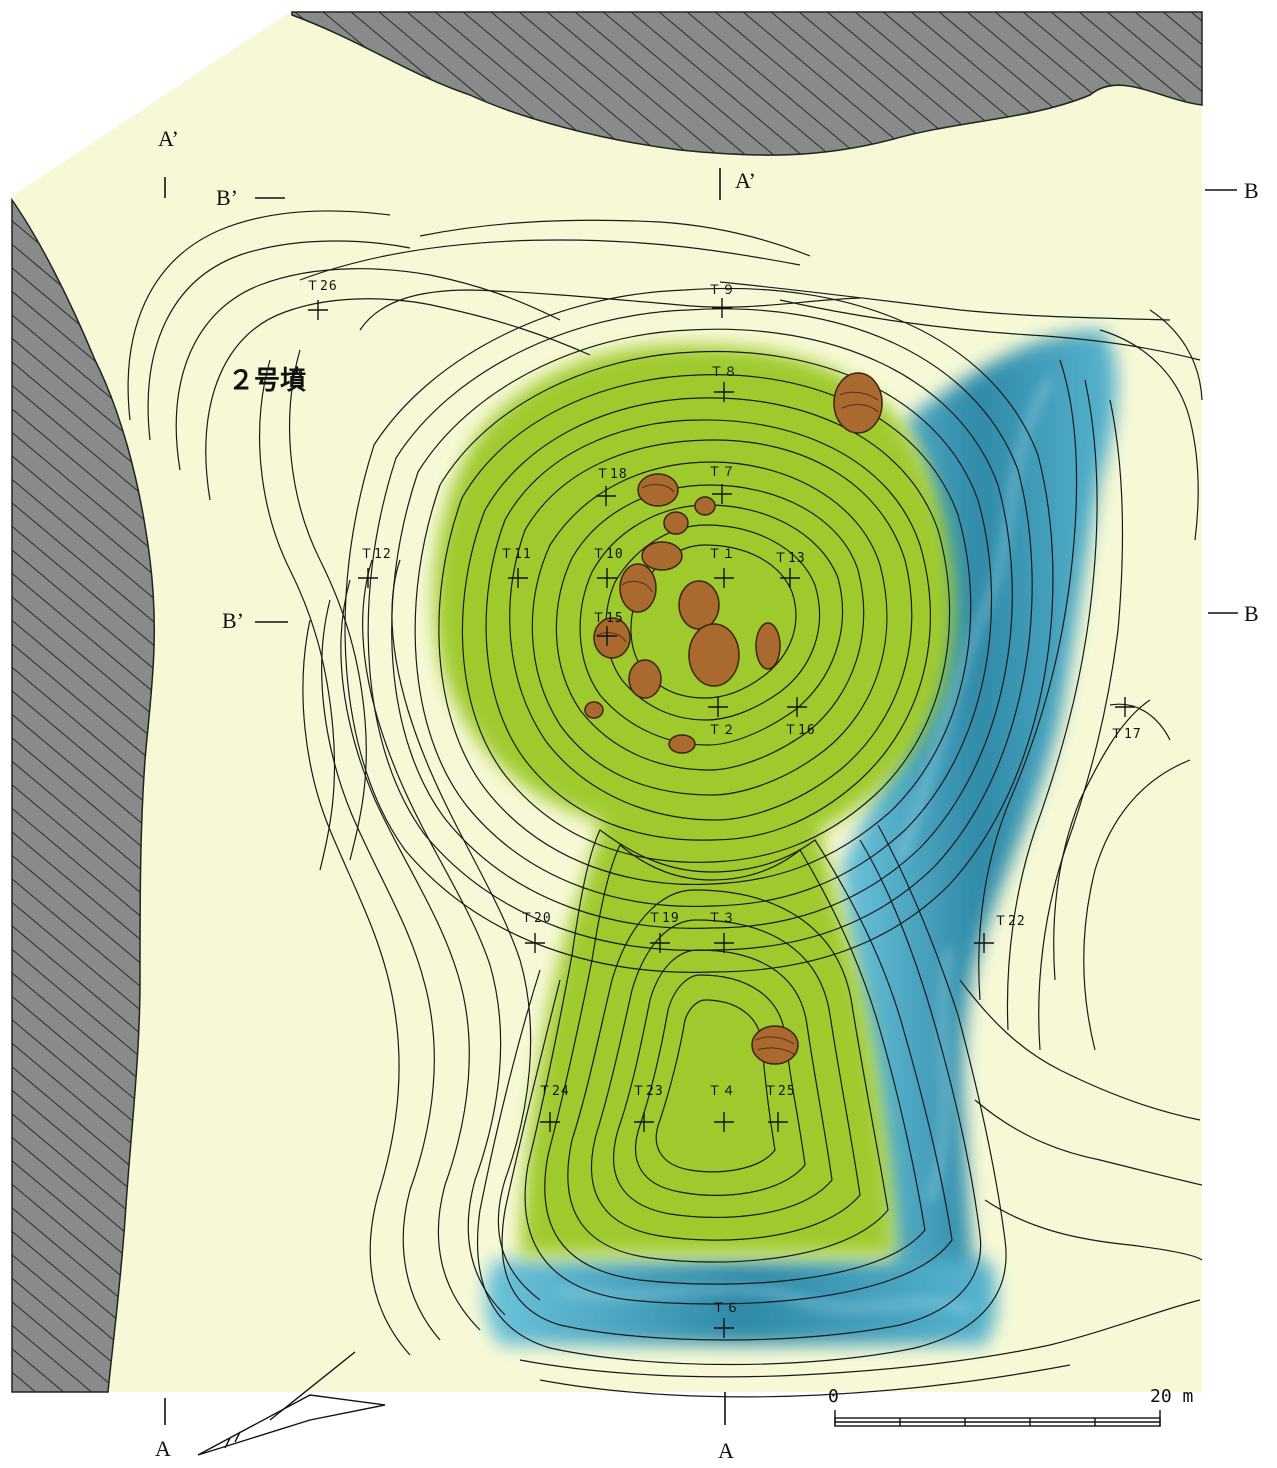 This screenshot has width=1277, height=1468. Describe the element at coordinates (722, 290) in the screenshot. I see `survey-point-label-t9: Ｔ９` at that location.